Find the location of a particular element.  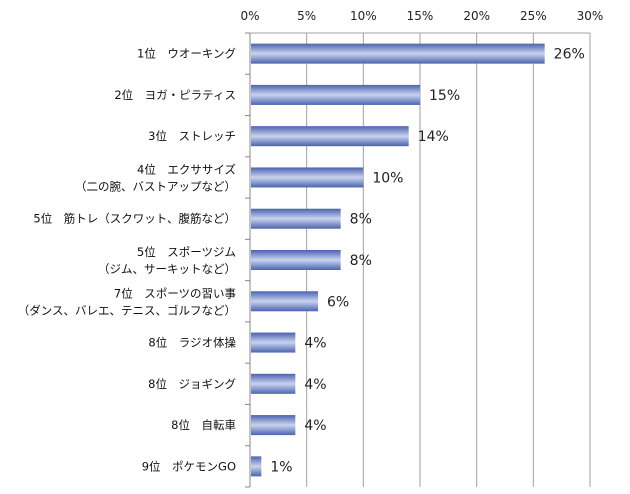

data-label: 15% is located at coordinates (444, 96).